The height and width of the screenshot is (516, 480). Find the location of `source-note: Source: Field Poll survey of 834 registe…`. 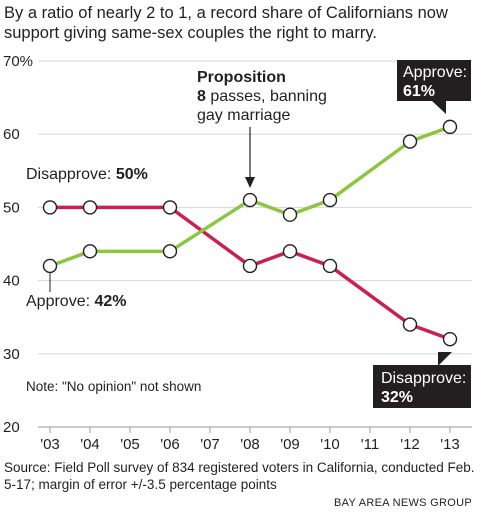

source-note: Source: Field Poll survey of 834 registe… is located at coordinates (239, 476).